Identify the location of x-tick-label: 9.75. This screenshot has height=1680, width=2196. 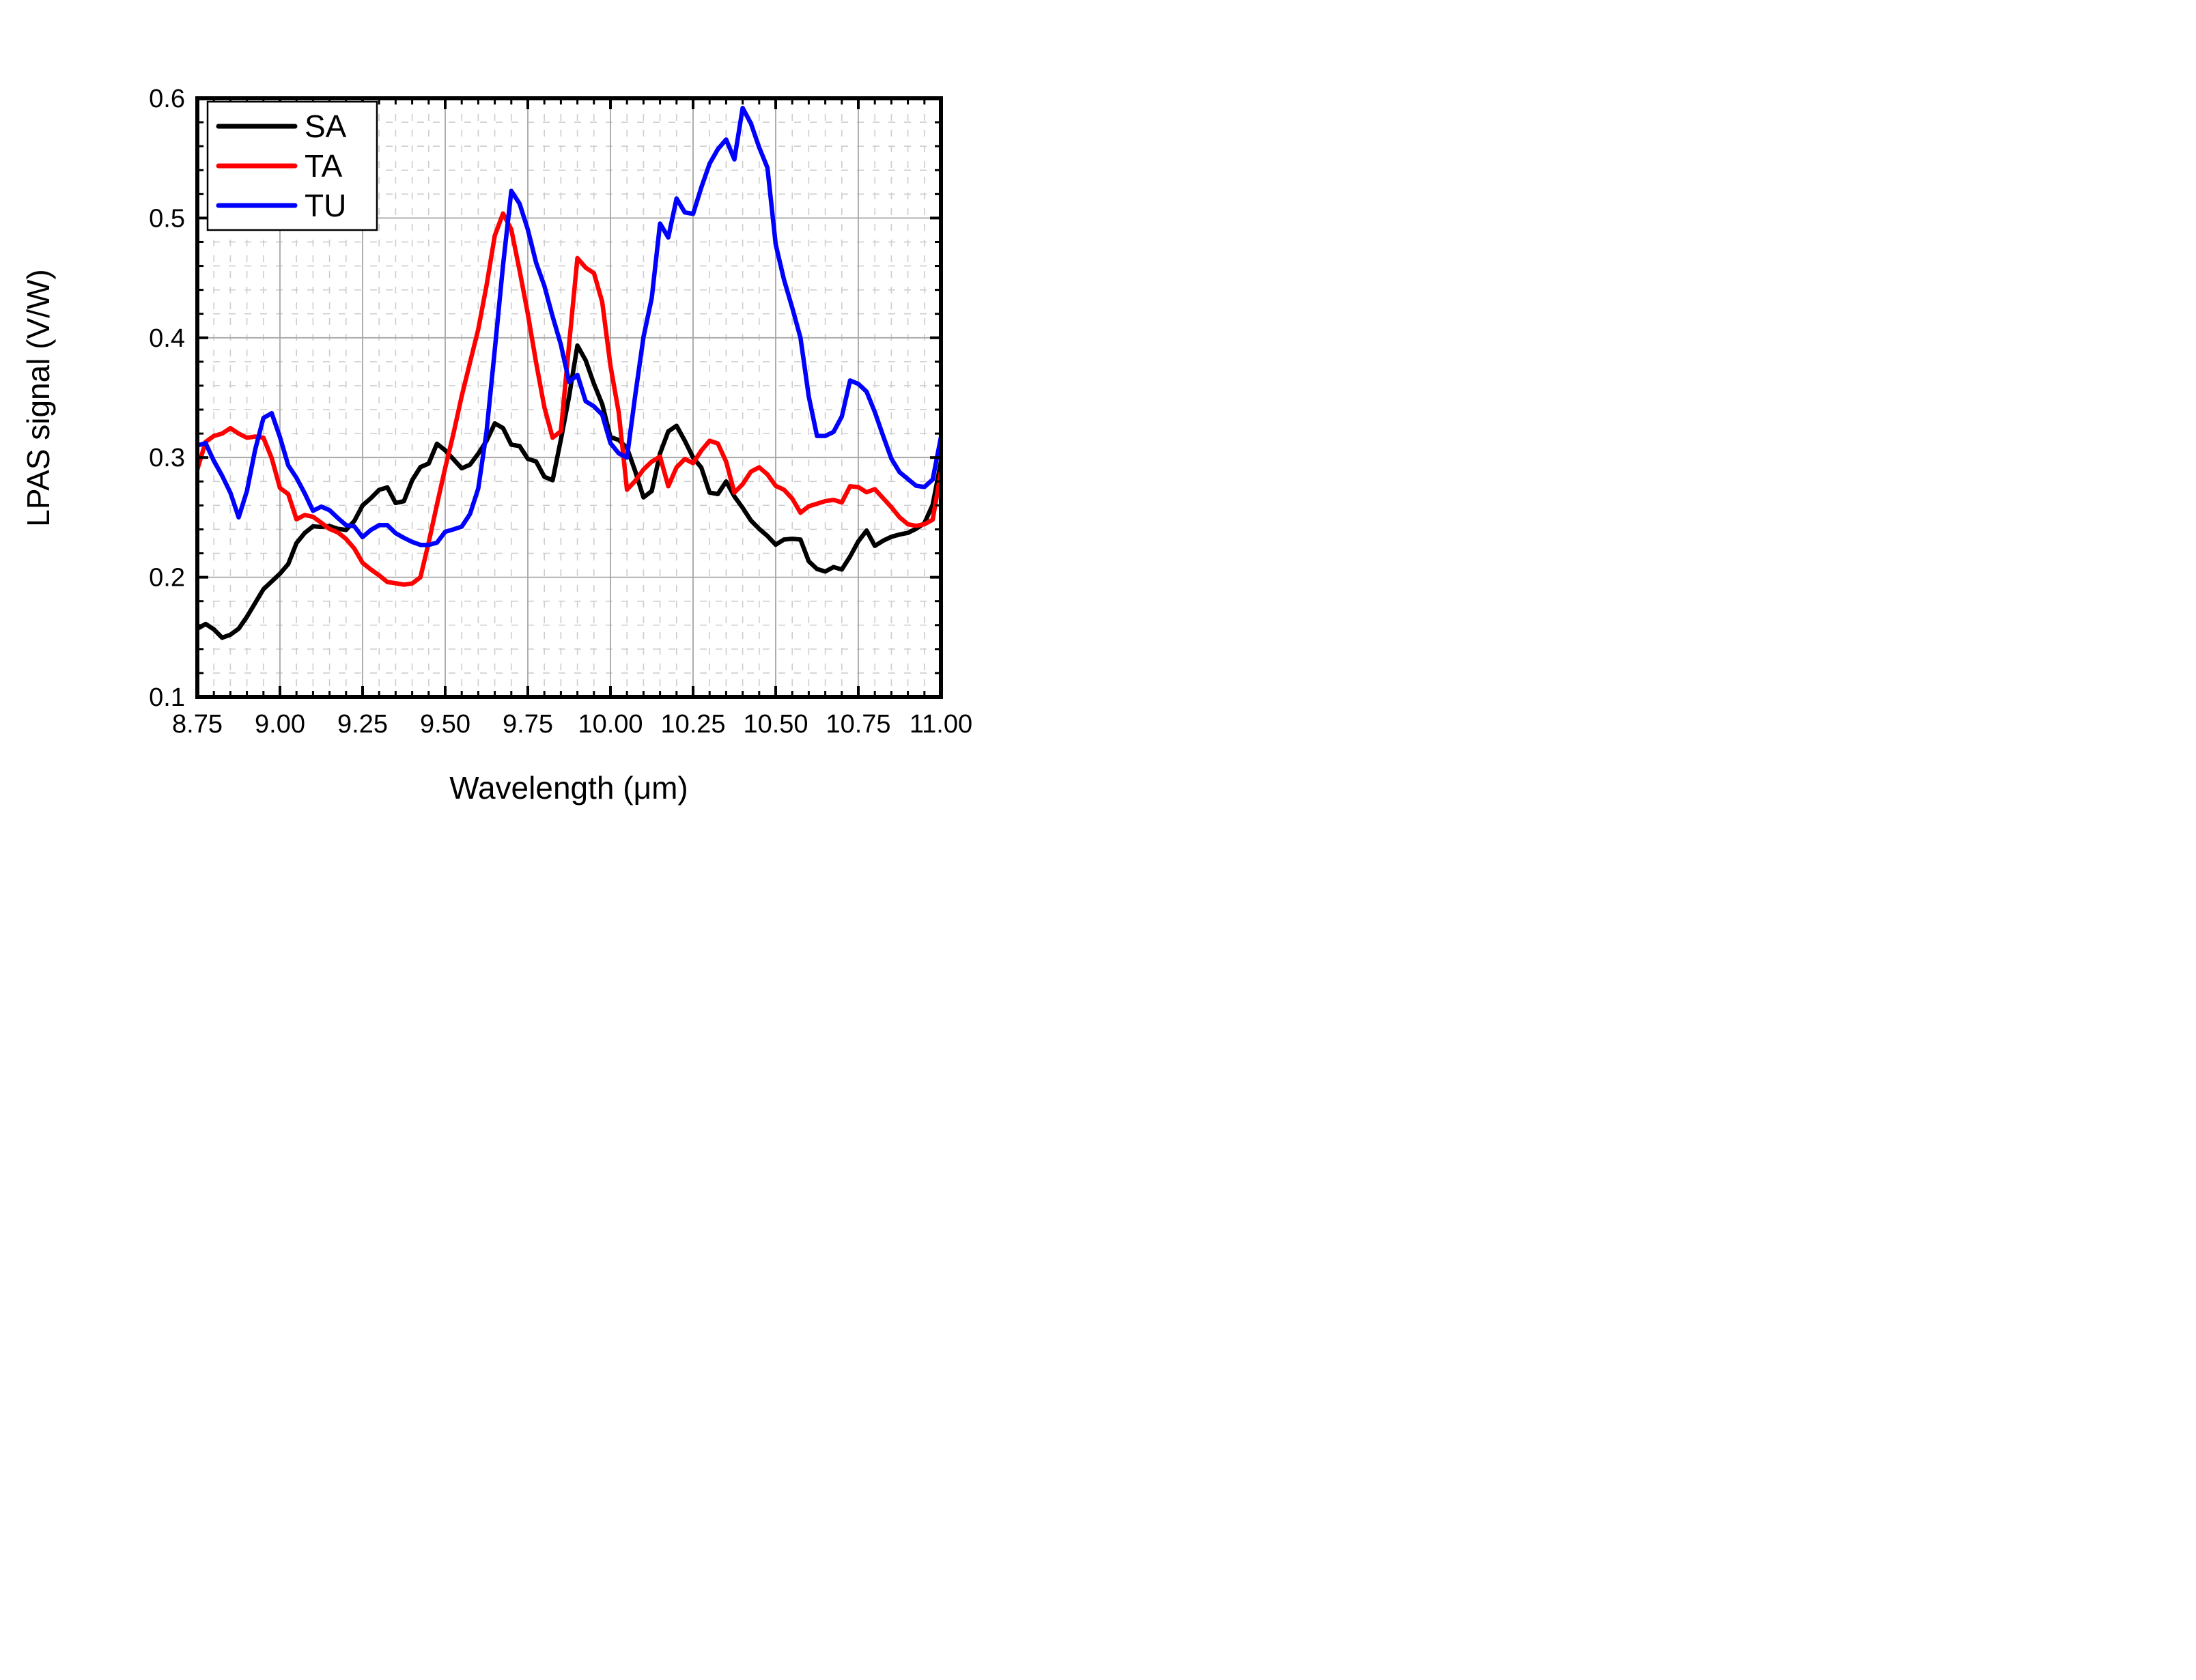
(528, 724).